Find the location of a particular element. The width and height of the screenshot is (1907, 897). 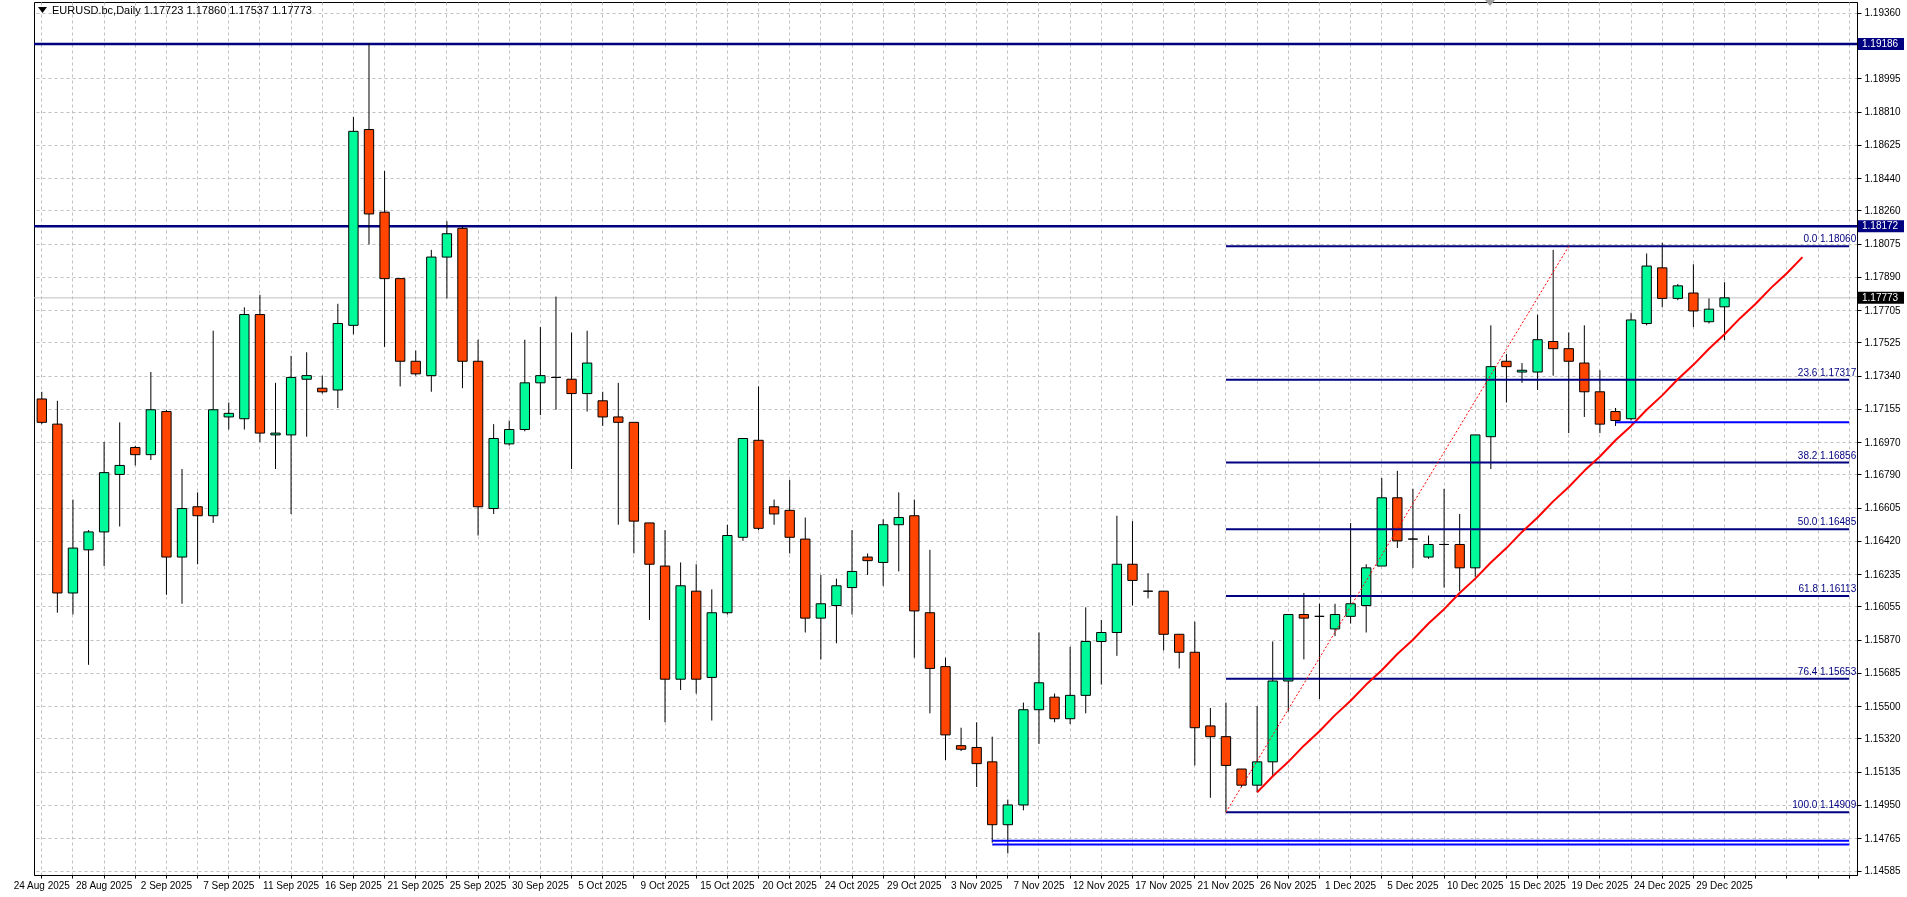

chart-title: EURUSD.bc,Daily 1.17723 1.17860 1.17537 1.17773 is located at coordinates (182, 10).